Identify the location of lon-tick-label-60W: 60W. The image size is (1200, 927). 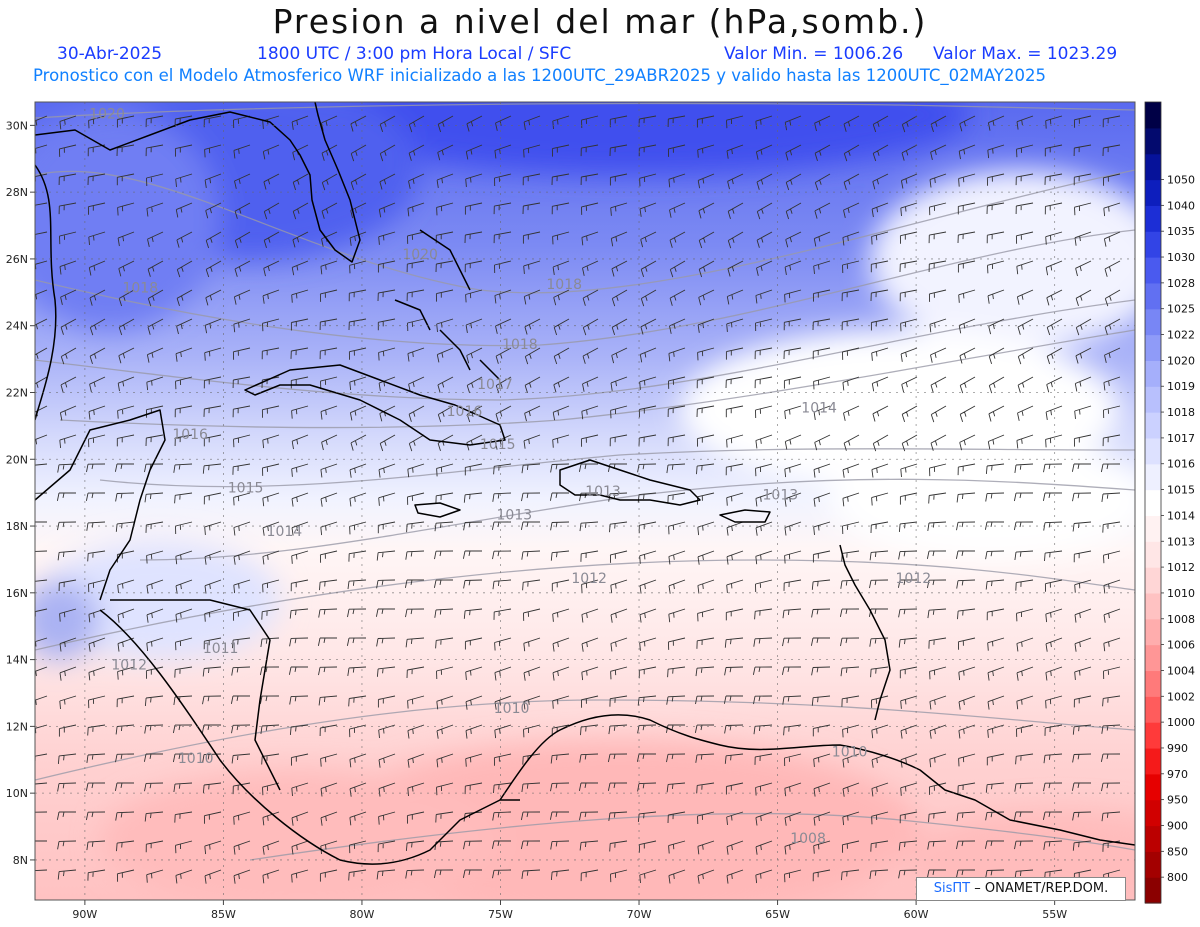
(916, 914).